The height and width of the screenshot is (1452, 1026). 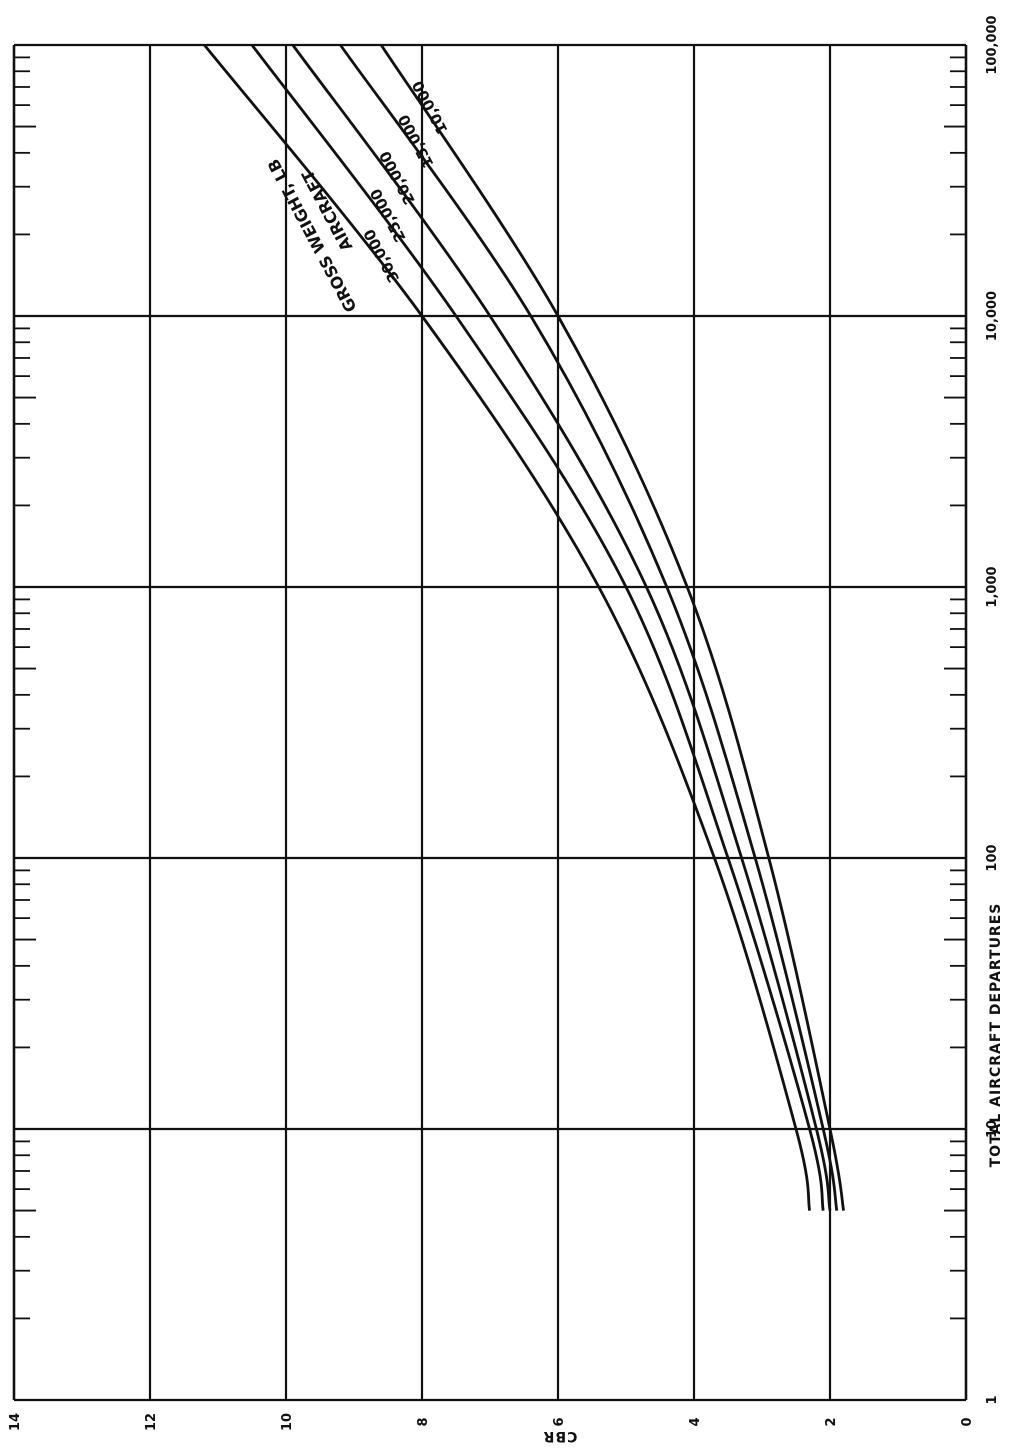 What do you see at coordinates (992, 1129) in the screenshot?
I see `departures-tick-label: 10` at bounding box center [992, 1129].